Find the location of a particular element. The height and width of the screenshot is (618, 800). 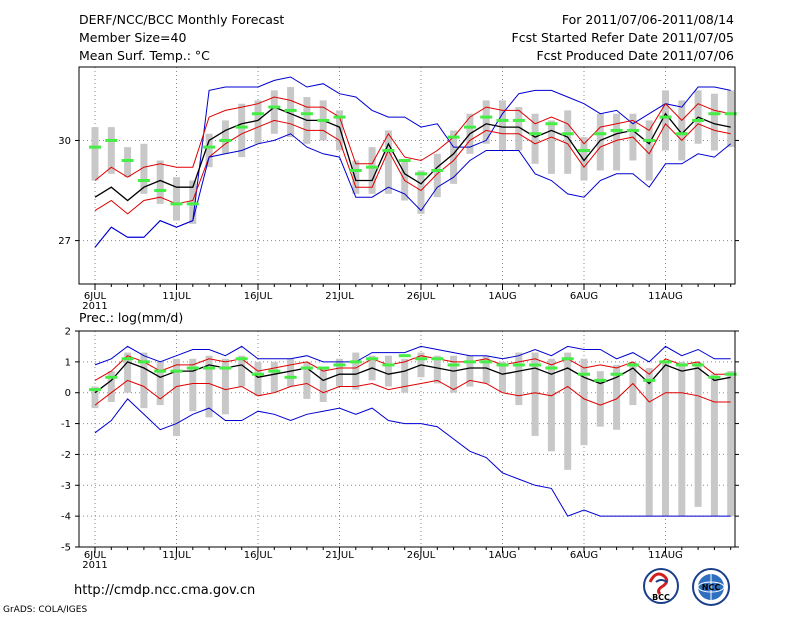

y-tick-label: -2 is located at coordinates (66, 455).